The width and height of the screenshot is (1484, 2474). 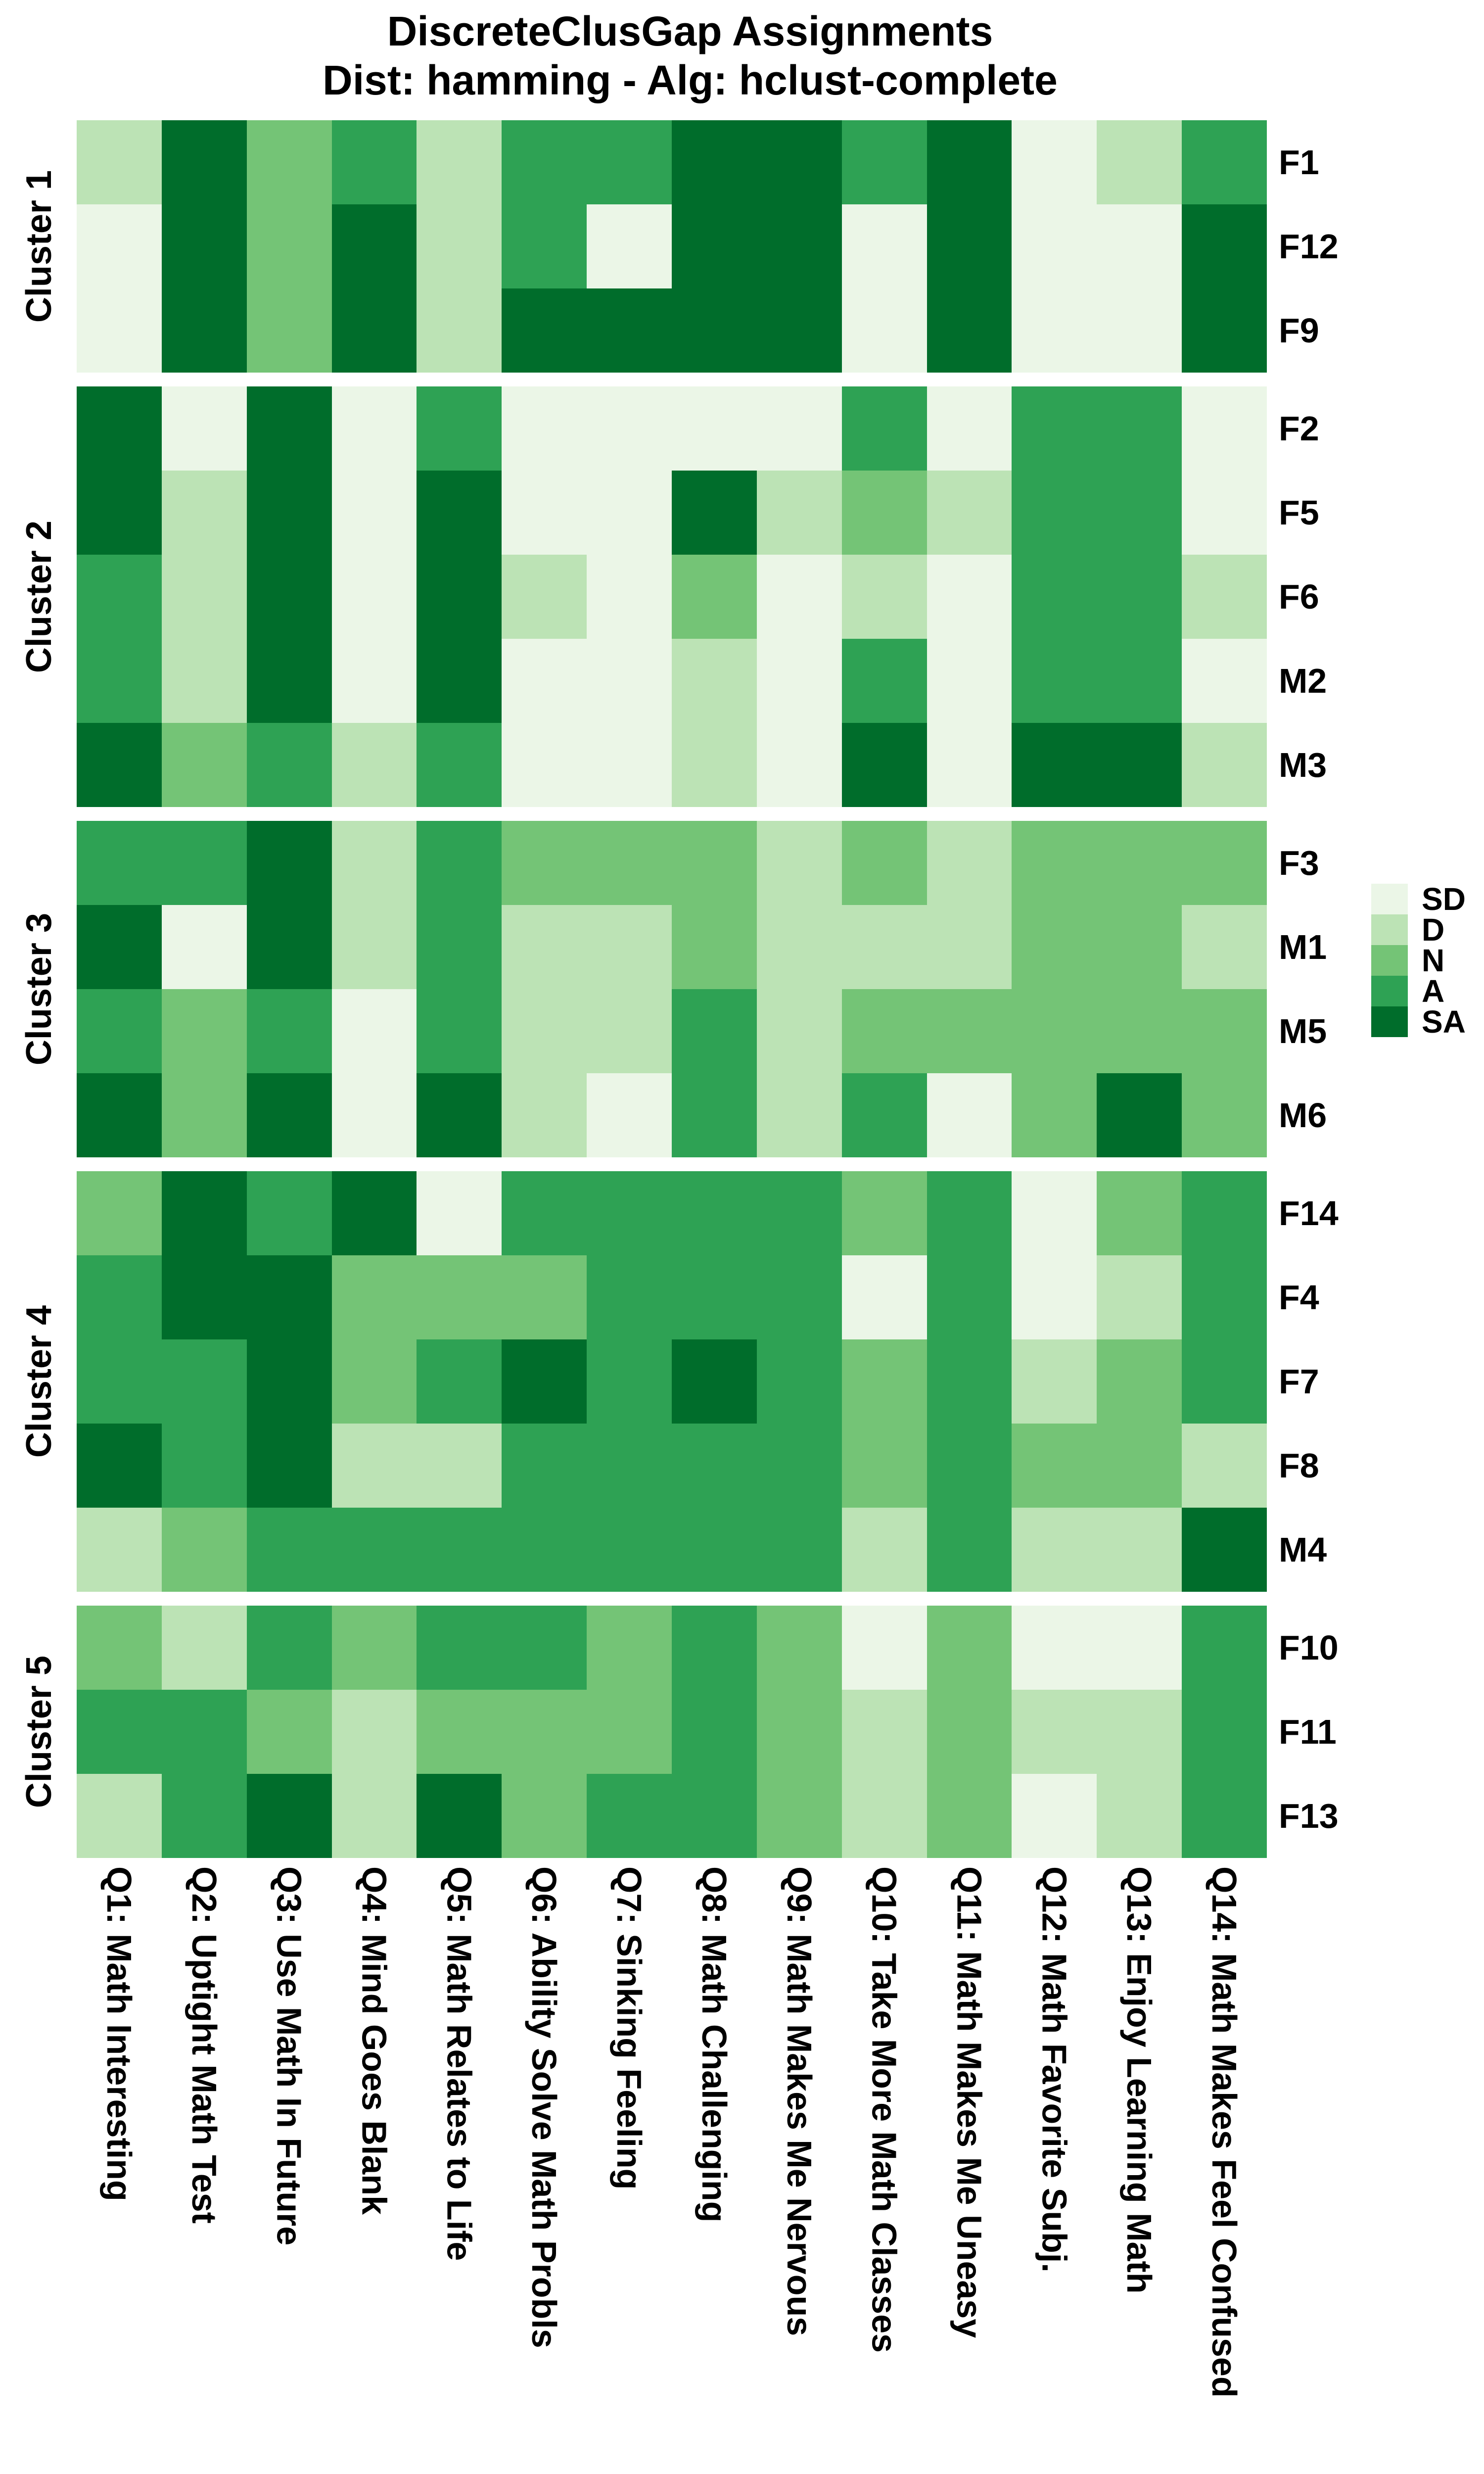 What do you see at coordinates (629, 1031) in the screenshot?
I see `heatmap-cell-M5-q7` at bounding box center [629, 1031].